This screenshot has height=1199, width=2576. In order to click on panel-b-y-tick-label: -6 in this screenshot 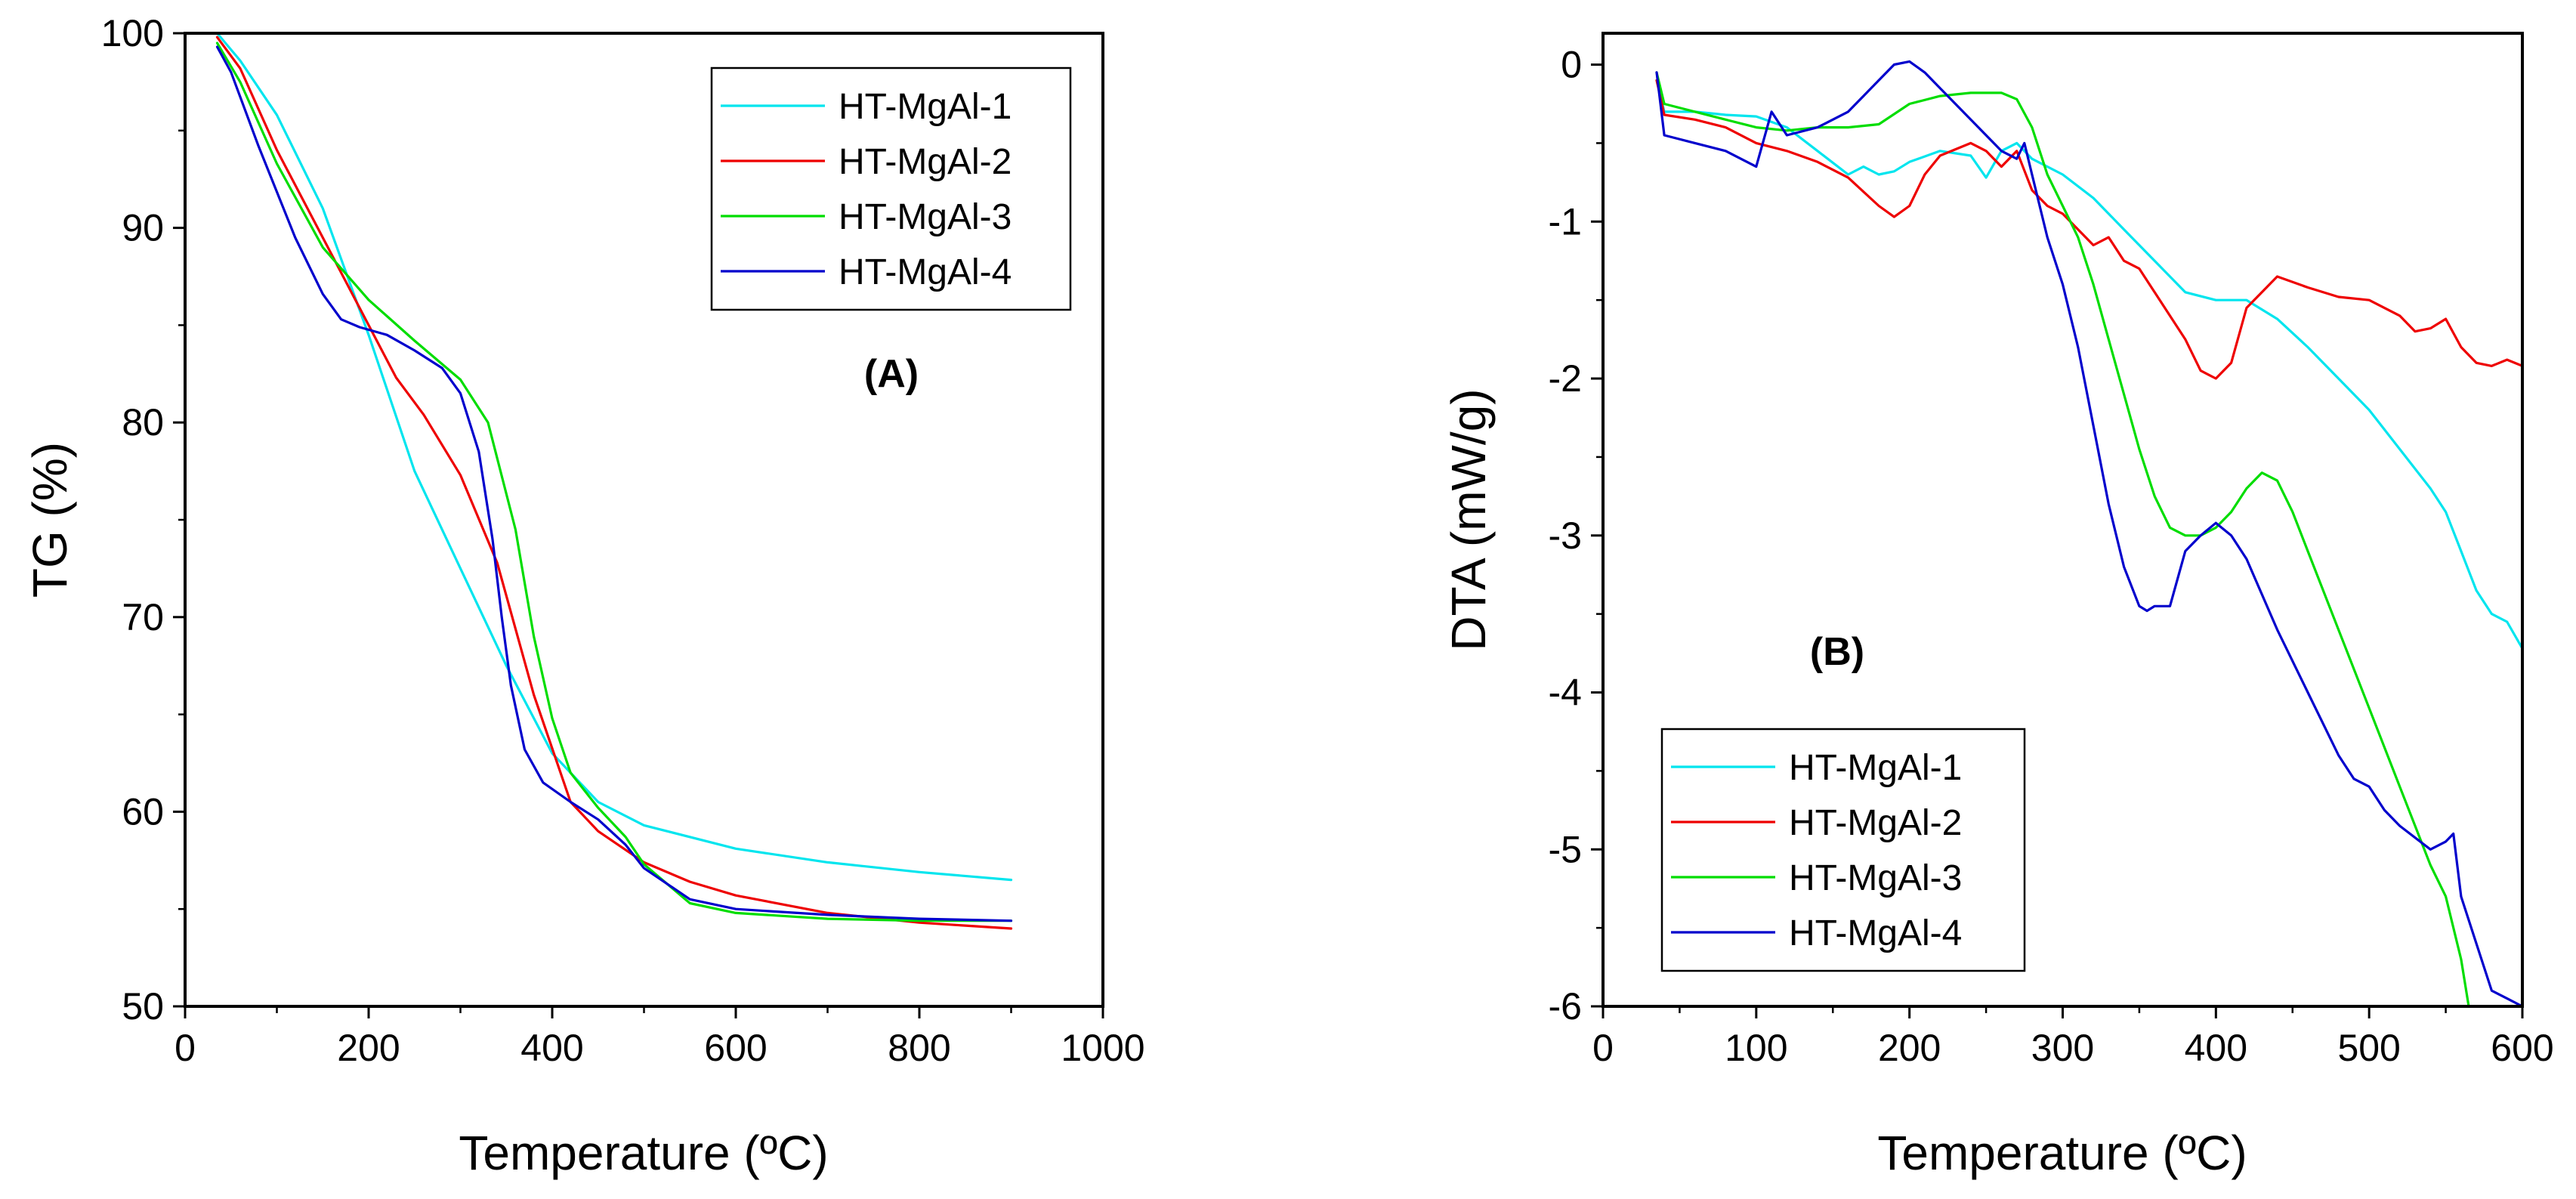, I will do `click(1565, 1006)`.